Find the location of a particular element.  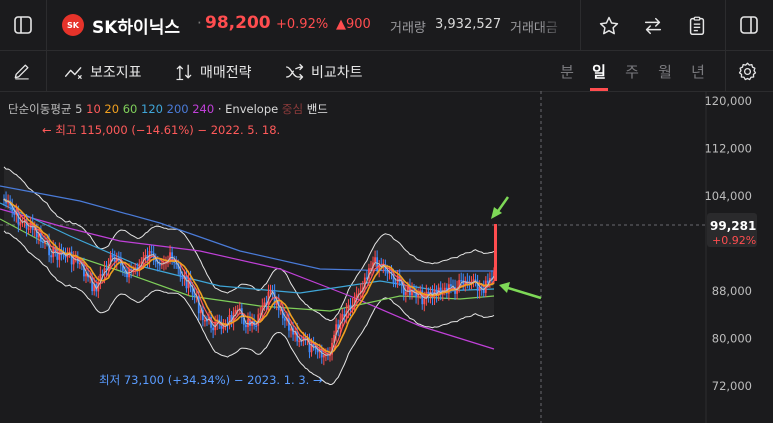

volume-value: 3,932,527 is located at coordinates (468, 24).